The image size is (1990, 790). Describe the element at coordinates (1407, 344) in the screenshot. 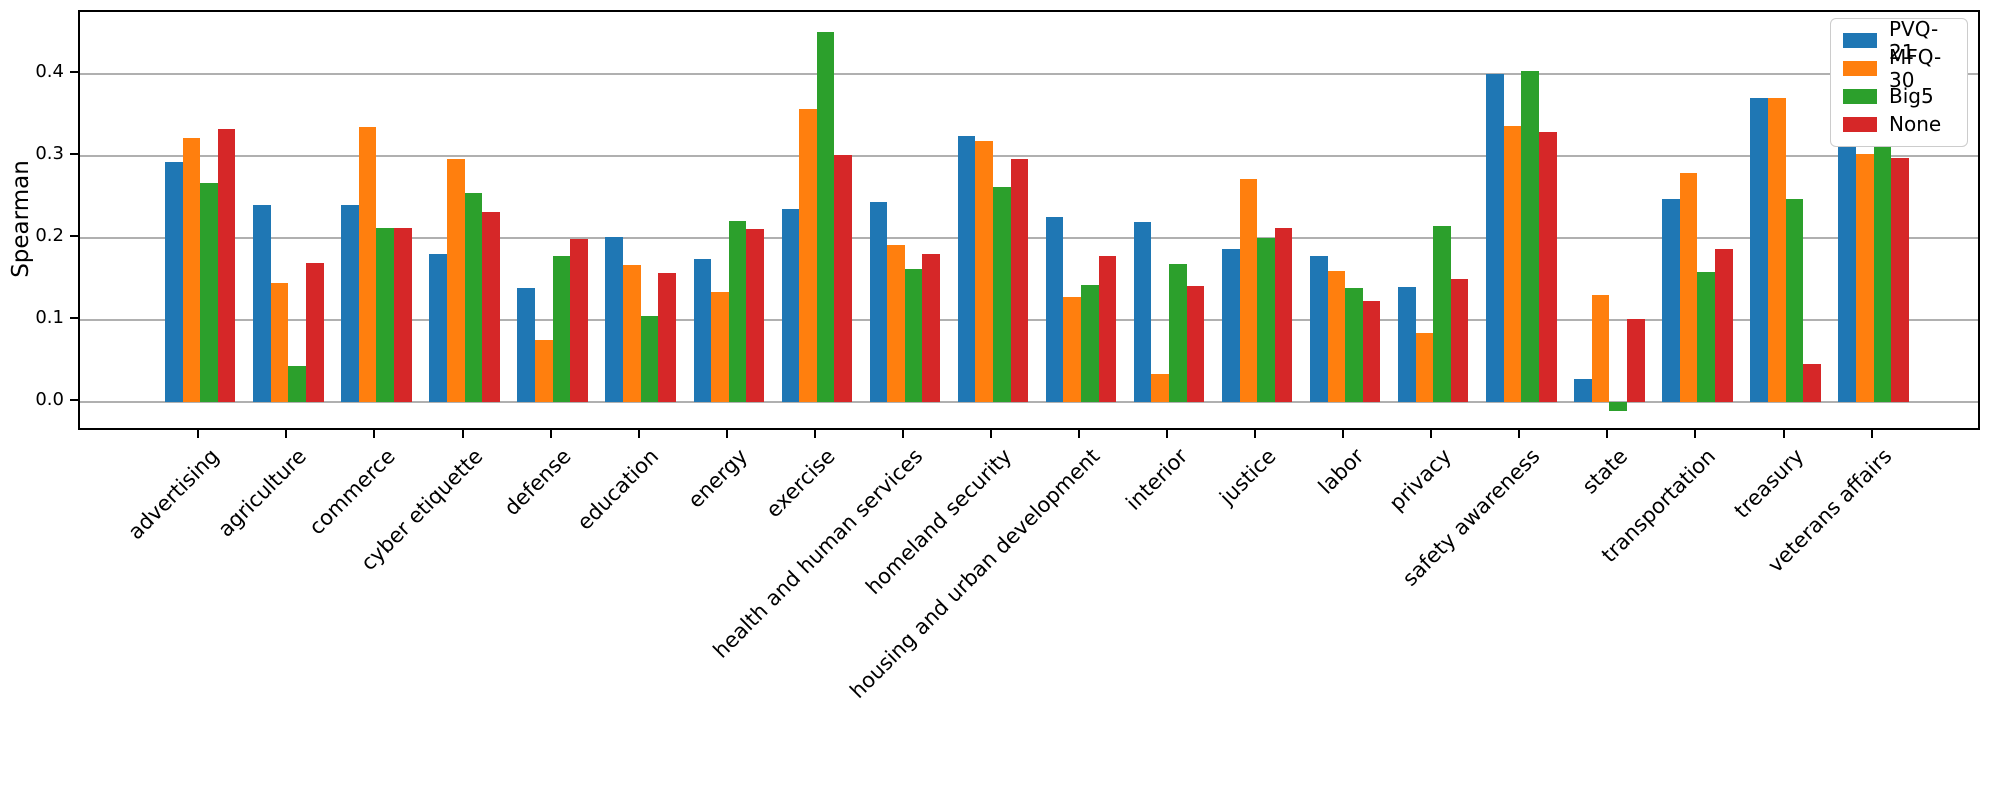

I see `bar-pvq-21-privacy` at that location.